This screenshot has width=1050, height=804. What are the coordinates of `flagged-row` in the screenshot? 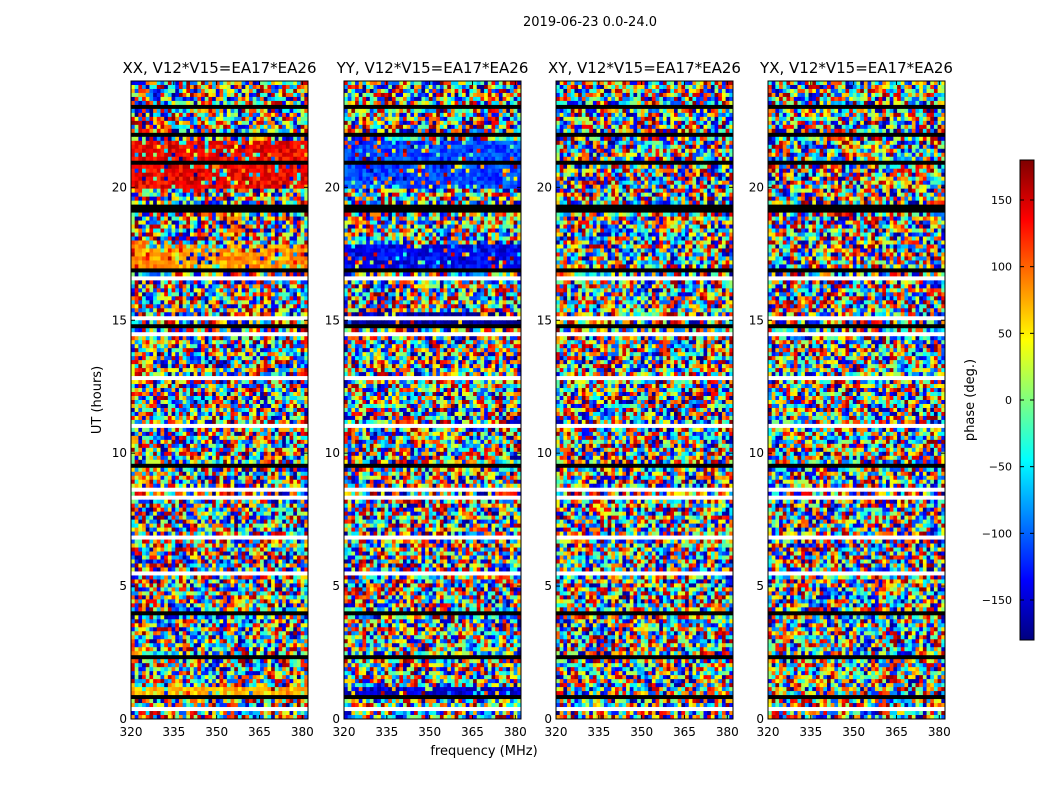 It's located at (219, 278).